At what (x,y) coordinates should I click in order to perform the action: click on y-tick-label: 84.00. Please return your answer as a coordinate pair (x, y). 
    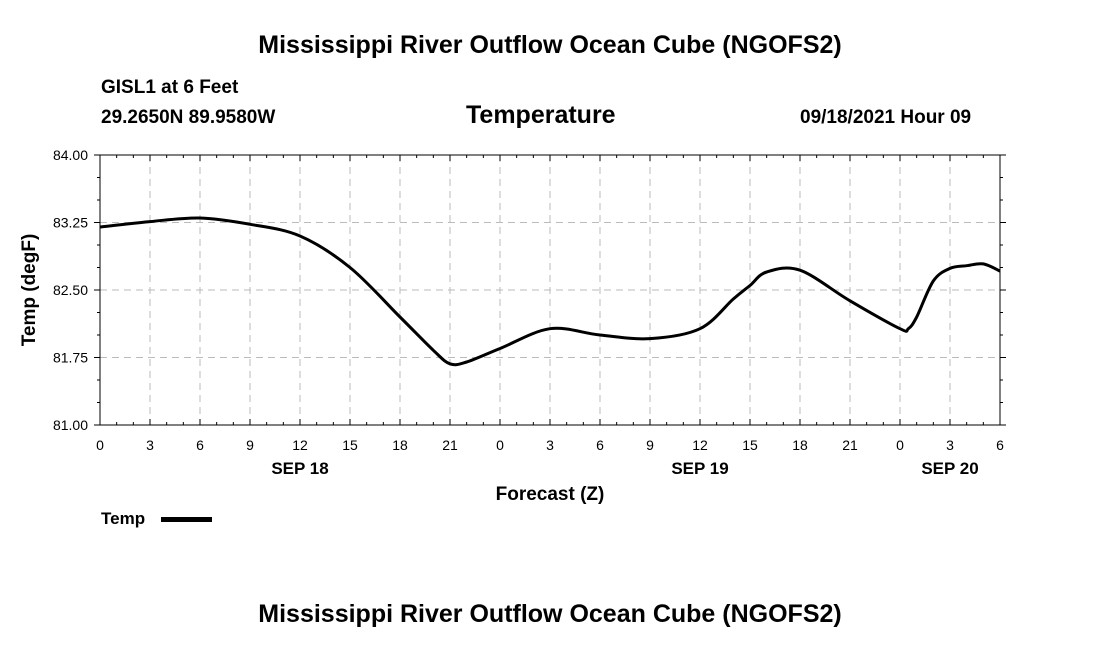
    Looking at the image, I should click on (70, 155).